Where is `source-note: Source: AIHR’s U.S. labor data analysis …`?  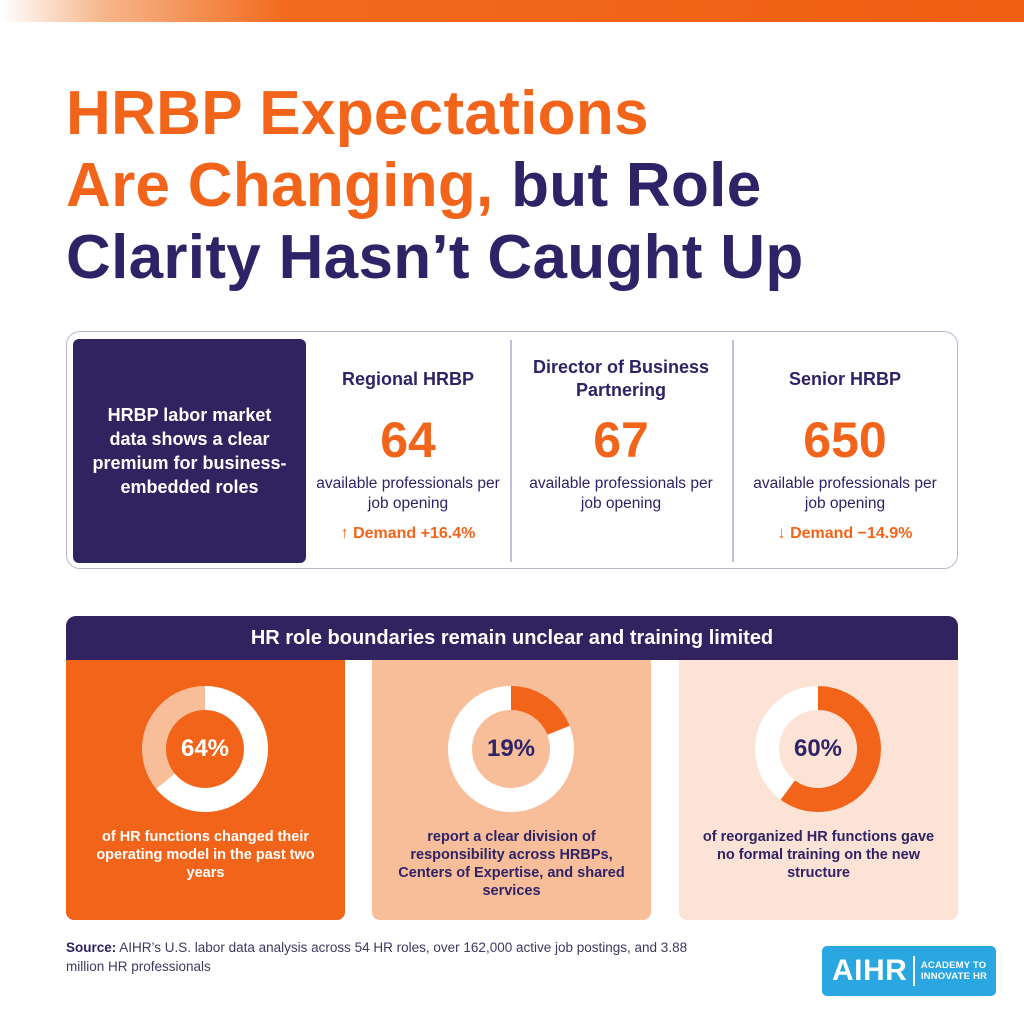 source-note: Source: AIHR’s U.S. labor data analysis … is located at coordinates (396, 957).